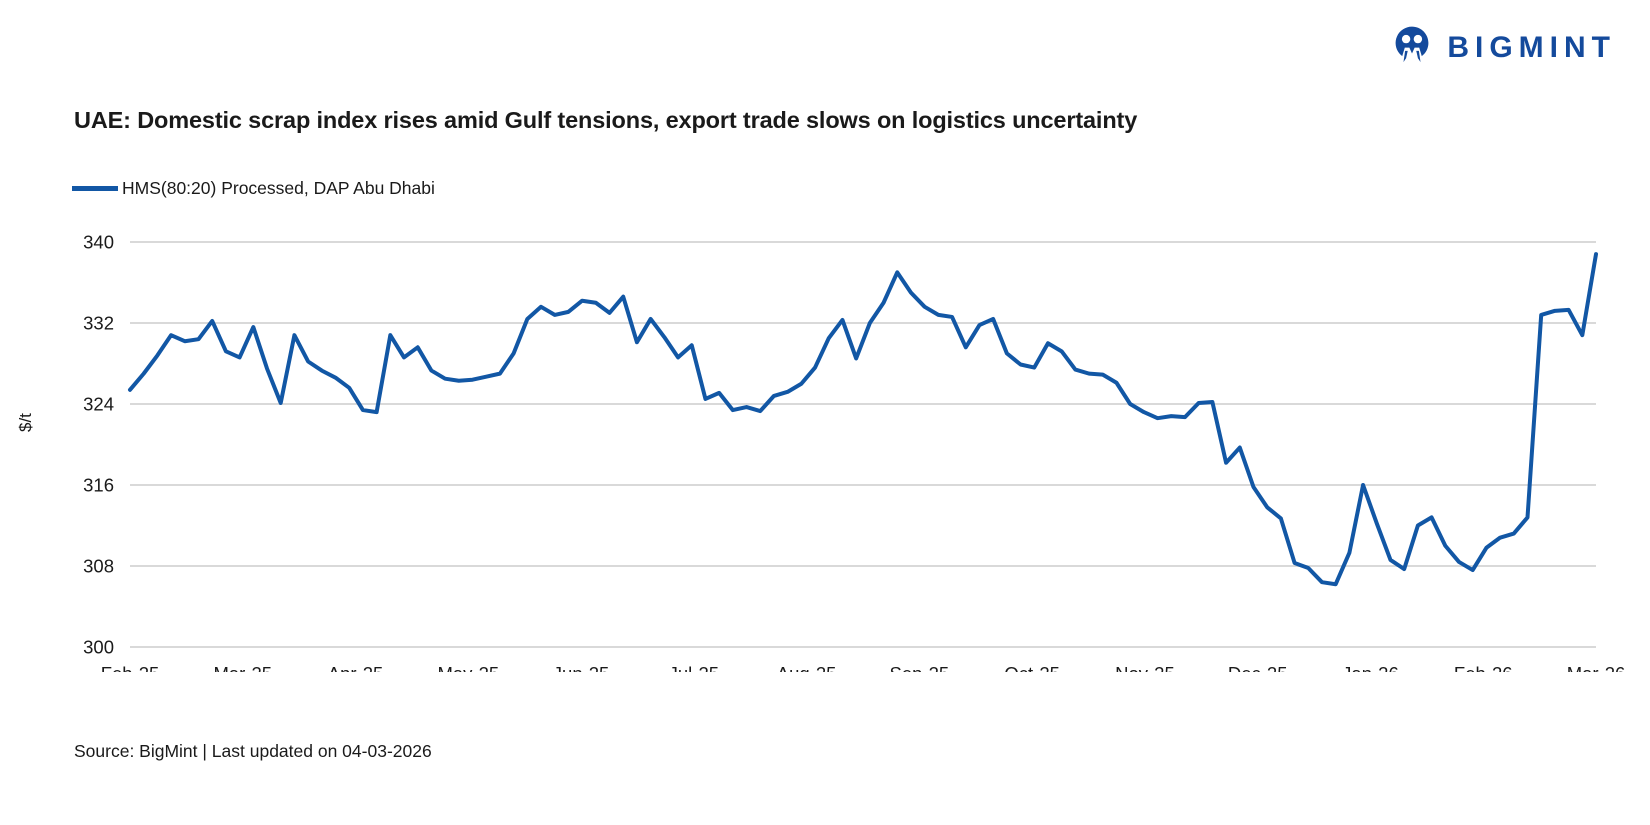 The image size is (1650, 825). What do you see at coordinates (98, 242) in the screenshot?
I see `y-axis-tick-label: 340` at bounding box center [98, 242].